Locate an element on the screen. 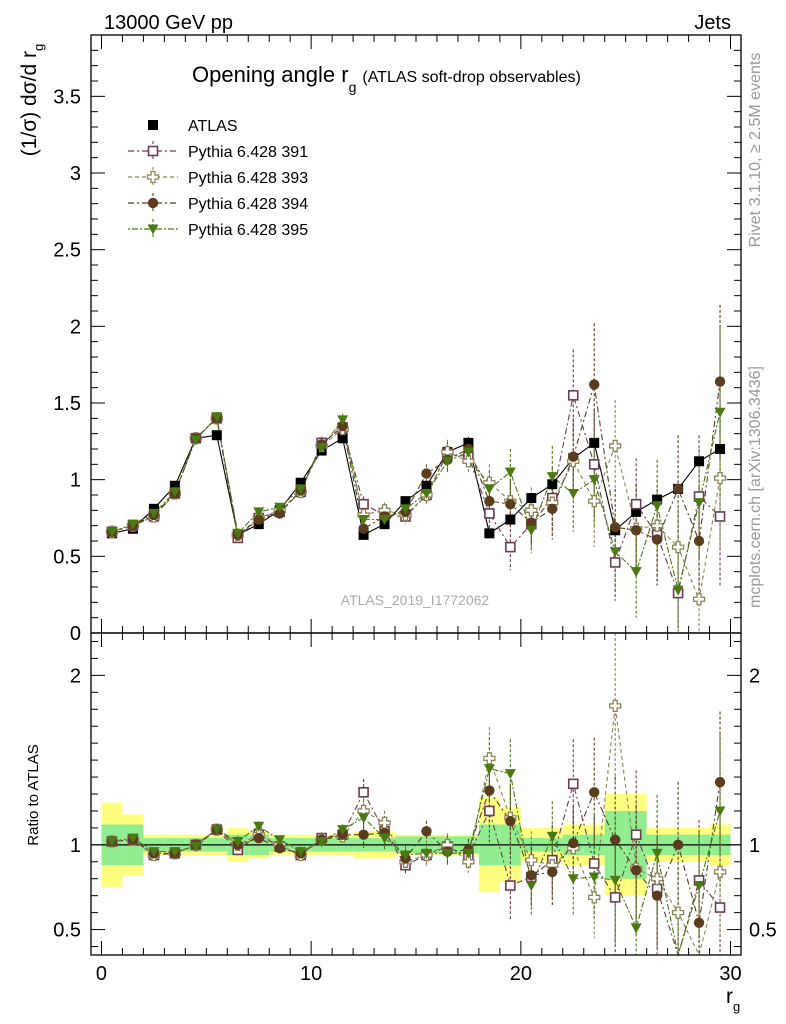 This screenshot has width=786, height=1024. ratio-series-line is located at coordinates (416, 852).